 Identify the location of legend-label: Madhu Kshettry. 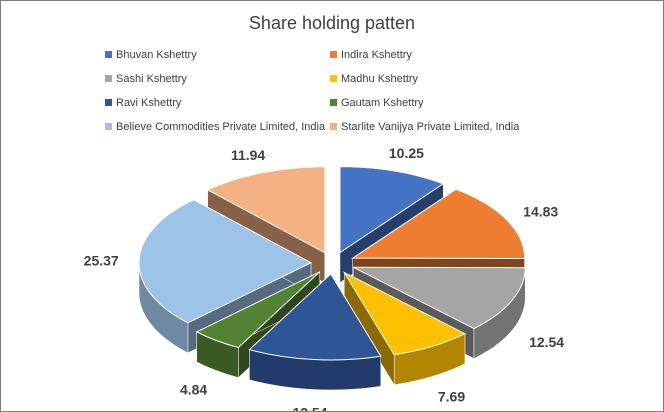
(380, 78).